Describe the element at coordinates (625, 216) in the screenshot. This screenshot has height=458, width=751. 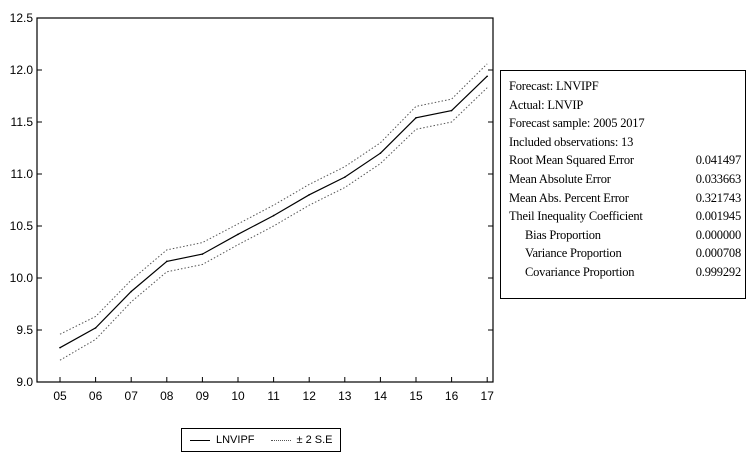
I see `stats-row-theil: Theil Inequality Coefficient 0.001945` at that location.